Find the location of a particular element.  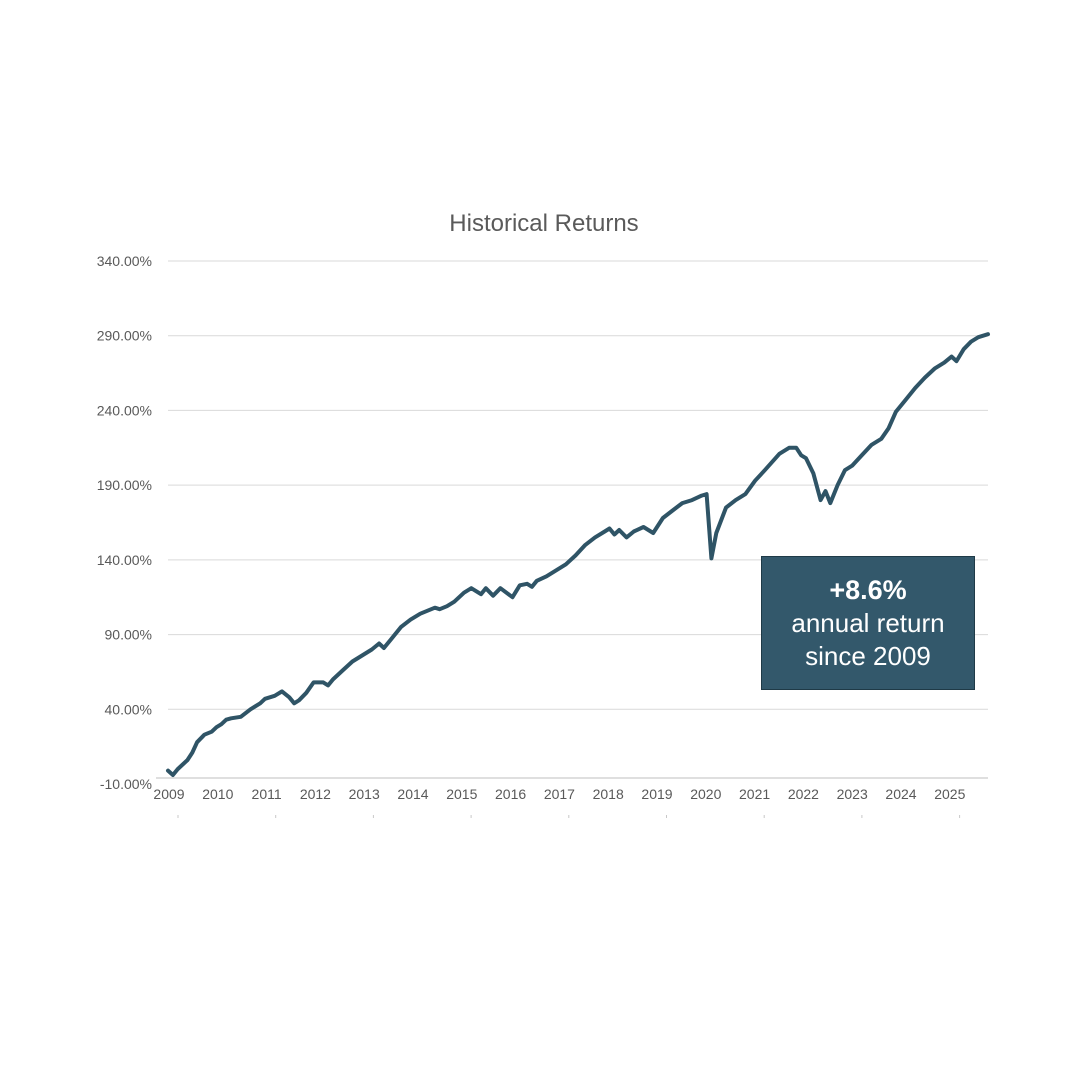

y-tick-label: -10.00% is located at coordinates (126, 784).